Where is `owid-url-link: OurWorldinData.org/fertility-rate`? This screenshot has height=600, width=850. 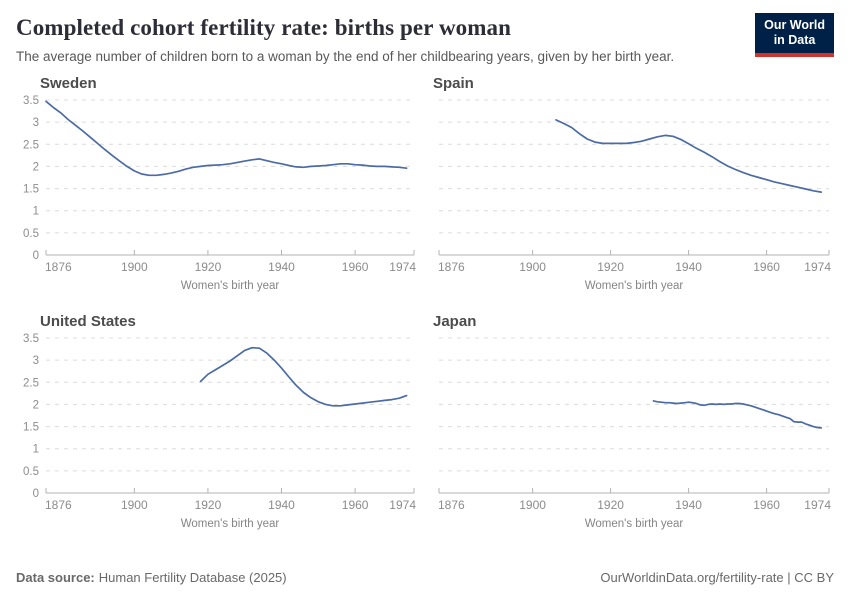
owid-url-link: OurWorldinData.org/fertility-rate is located at coordinates (692, 577).